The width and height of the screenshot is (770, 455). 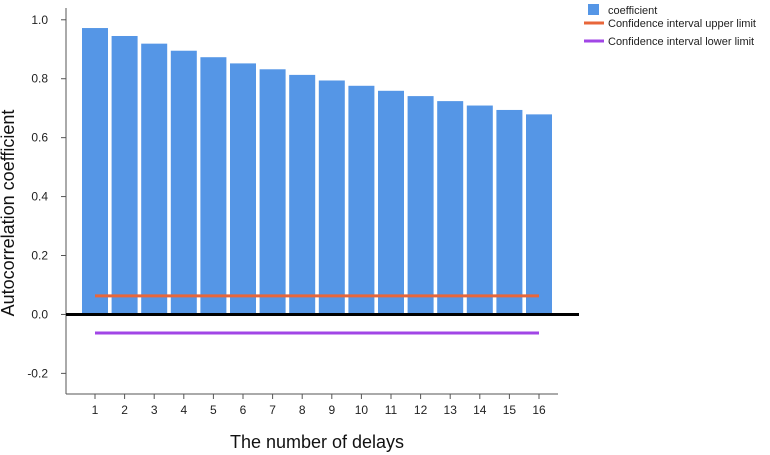 What do you see at coordinates (317, 314) in the screenshot?
I see `confidence-interval-lines` at bounding box center [317, 314].